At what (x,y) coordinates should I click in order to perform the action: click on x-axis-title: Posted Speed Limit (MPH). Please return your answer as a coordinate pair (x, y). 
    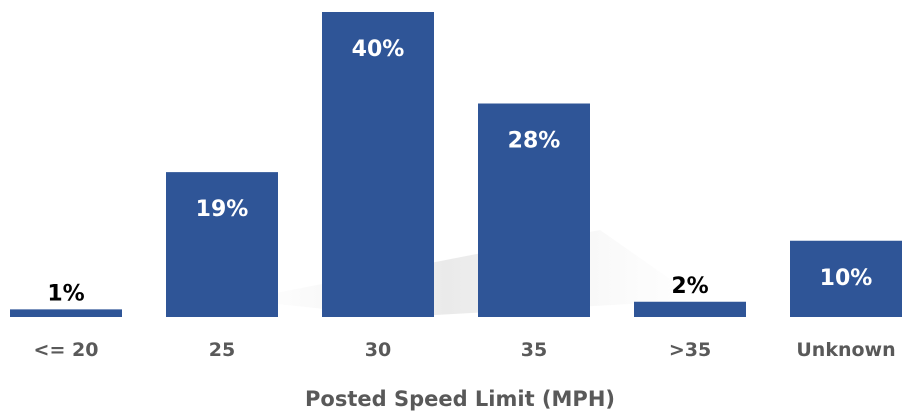
    Looking at the image, I should click on (460, 399).